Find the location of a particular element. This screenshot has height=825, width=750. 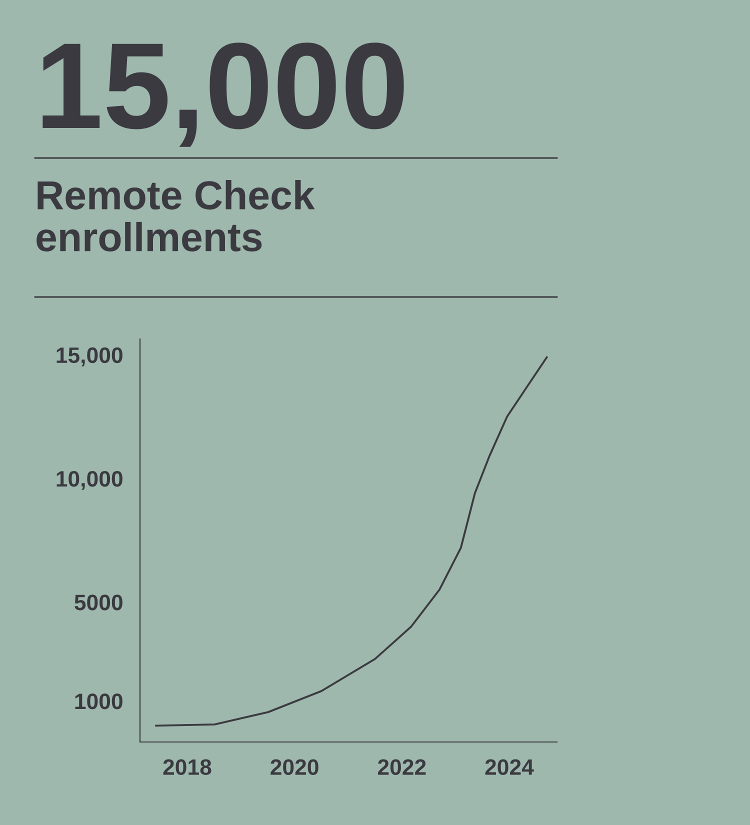

x-tick-label: 2024 is located at coordinates (509, 767).